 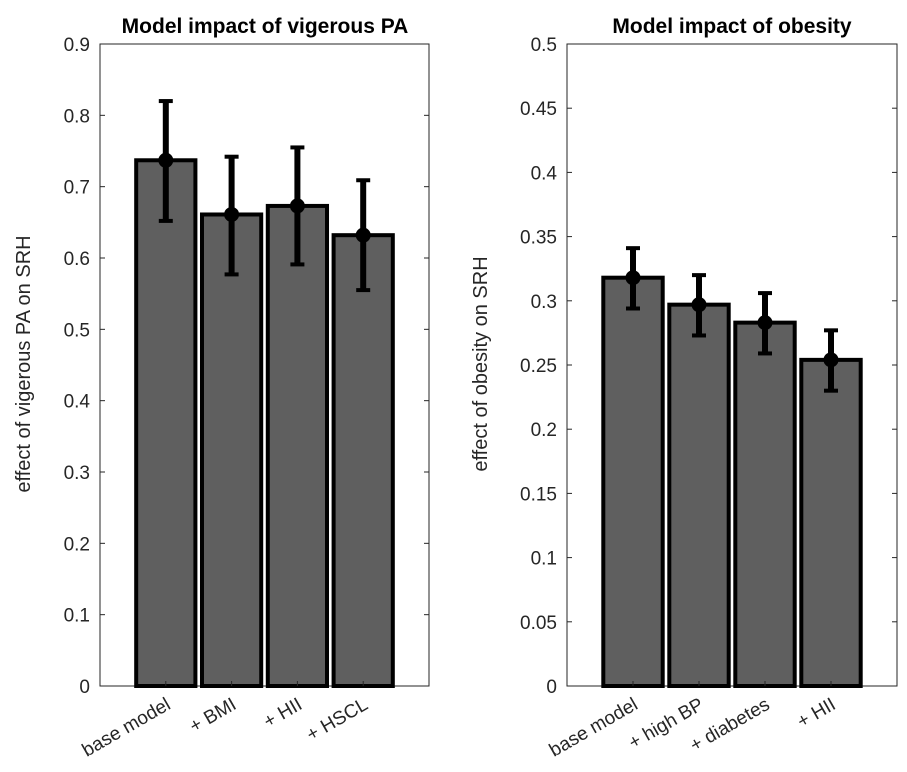 What do you see at coordinates (24, 363) in the screenshot?
I see `y-axis-label-vigorous-pa: effect of vigerous PA on SRH` at bounding box center [24, 363].